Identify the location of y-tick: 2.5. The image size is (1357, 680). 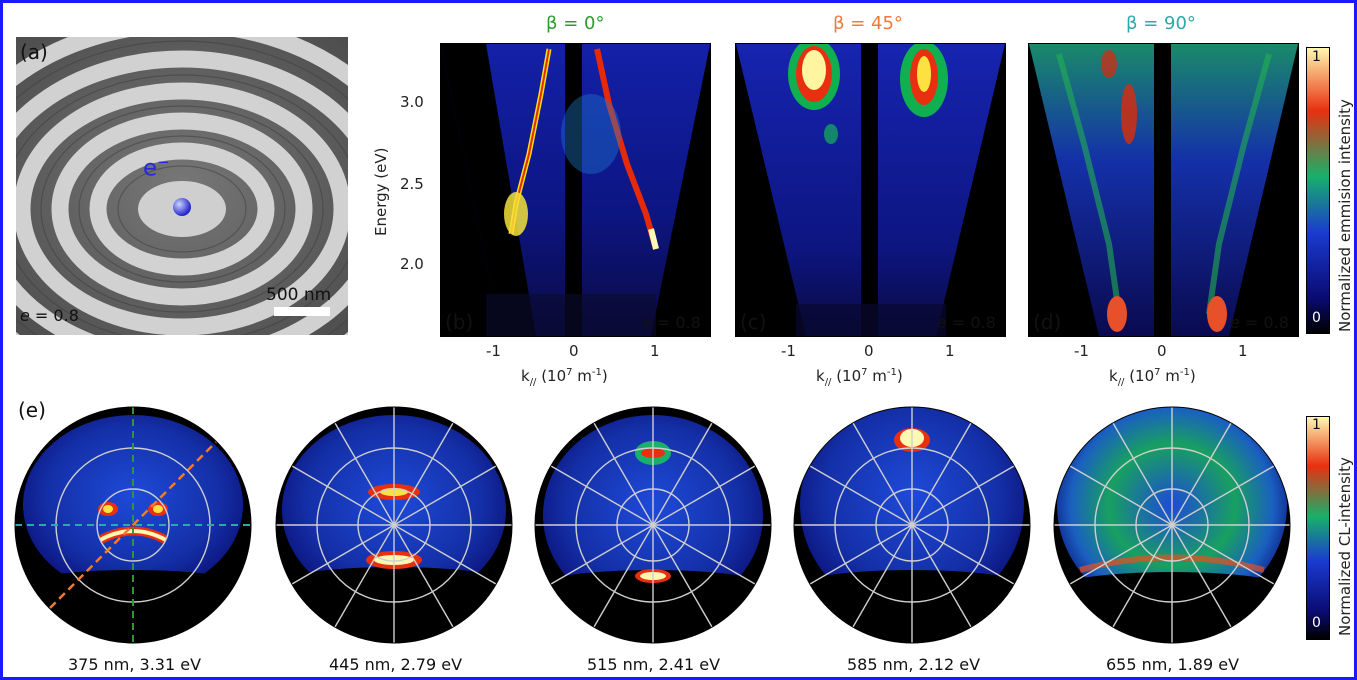
(412, 184).